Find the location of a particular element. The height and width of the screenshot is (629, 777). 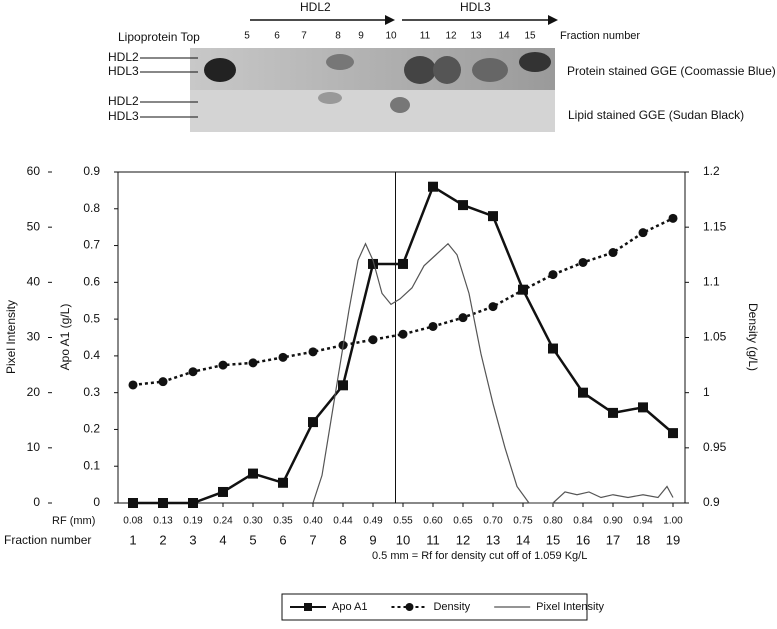

y3-tick-label: 0.9 is located at coordinates (711, 502).